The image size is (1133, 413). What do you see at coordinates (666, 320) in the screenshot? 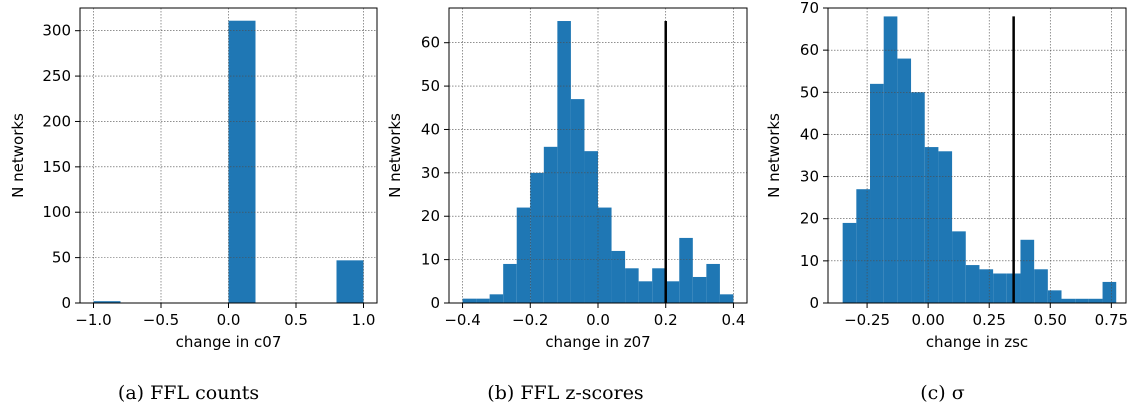
I see `x-tick-label: 0.2` at bounding box center [666, 320].